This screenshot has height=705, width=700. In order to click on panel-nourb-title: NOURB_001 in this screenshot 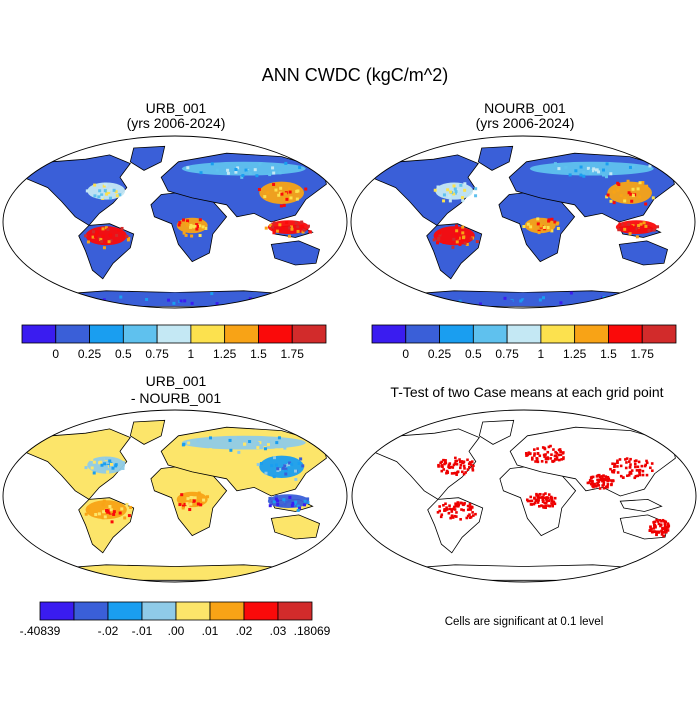, I will do `click(525, 108)`.